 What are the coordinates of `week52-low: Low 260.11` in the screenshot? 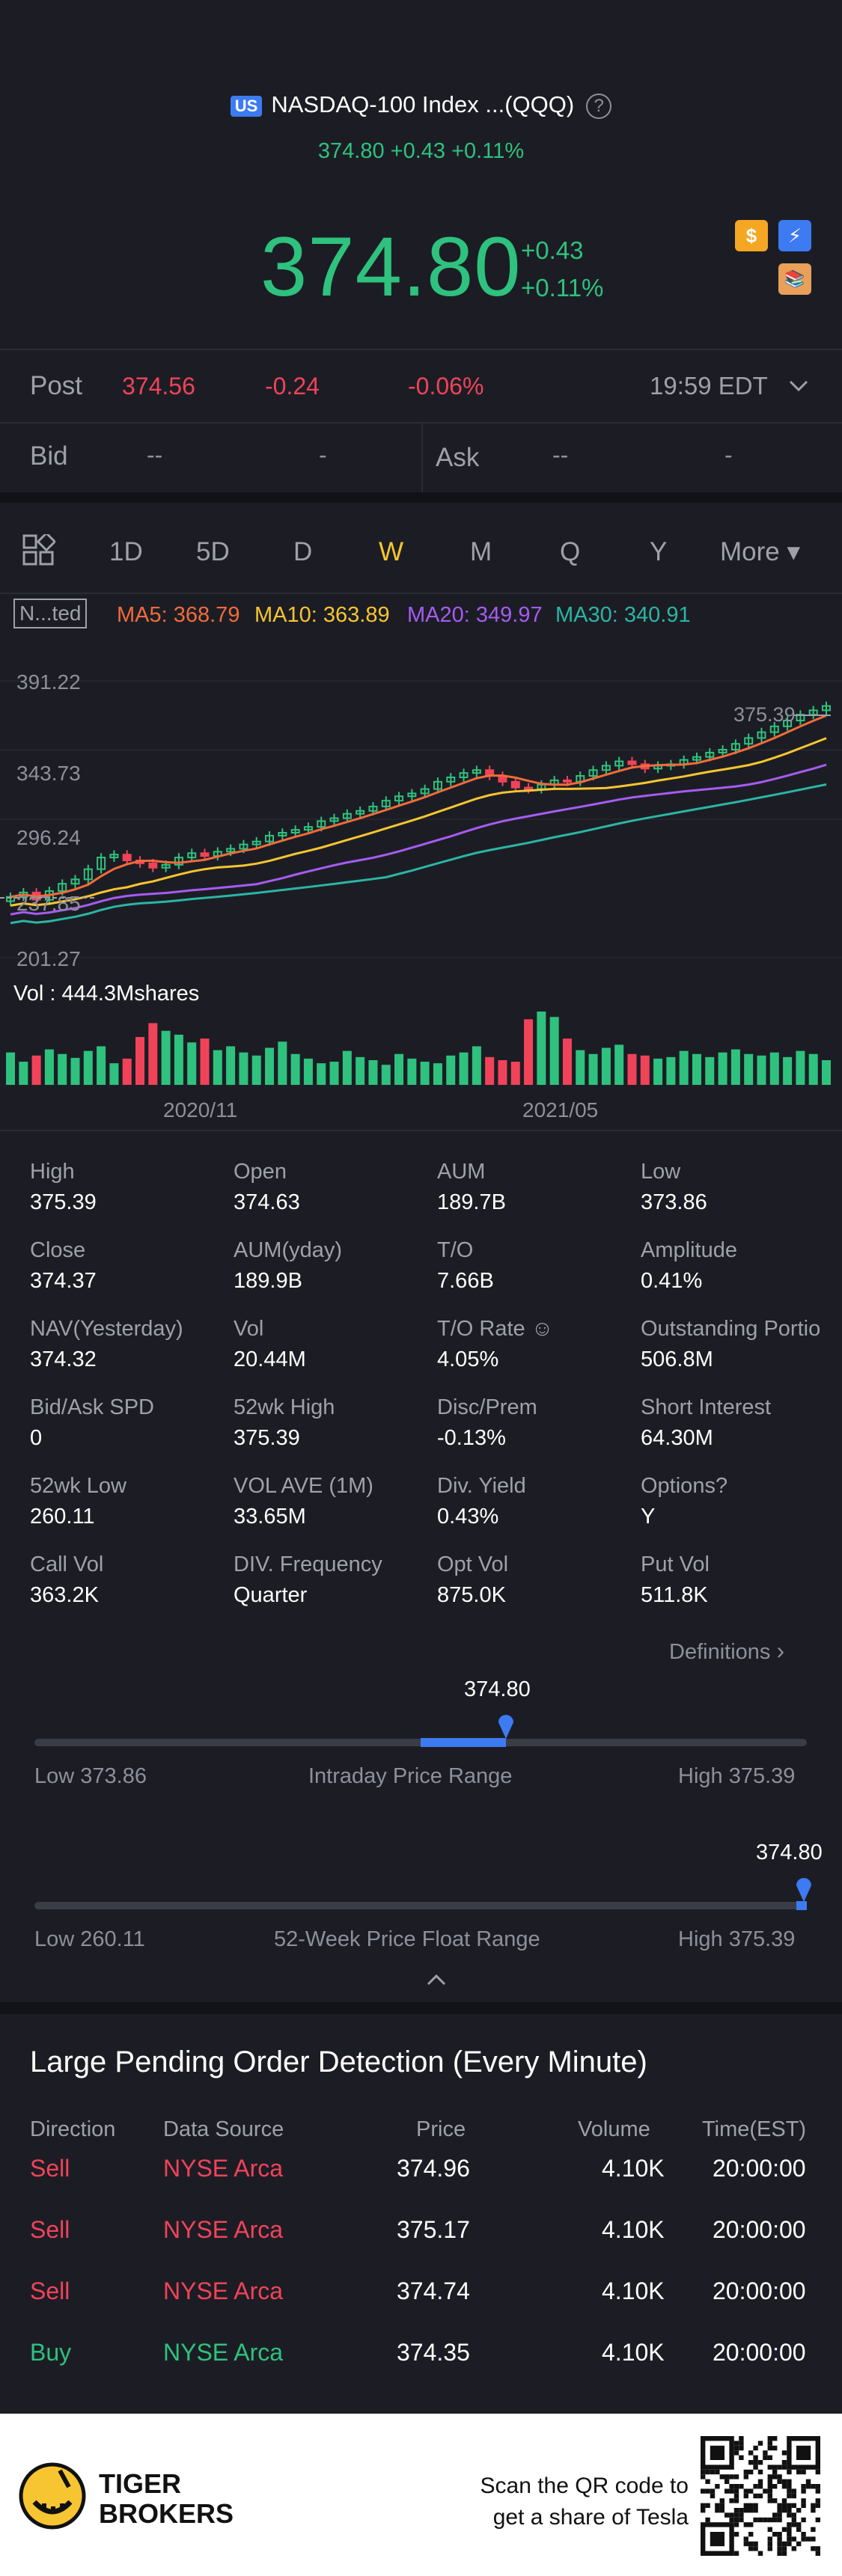 It's located at (89, 1939).